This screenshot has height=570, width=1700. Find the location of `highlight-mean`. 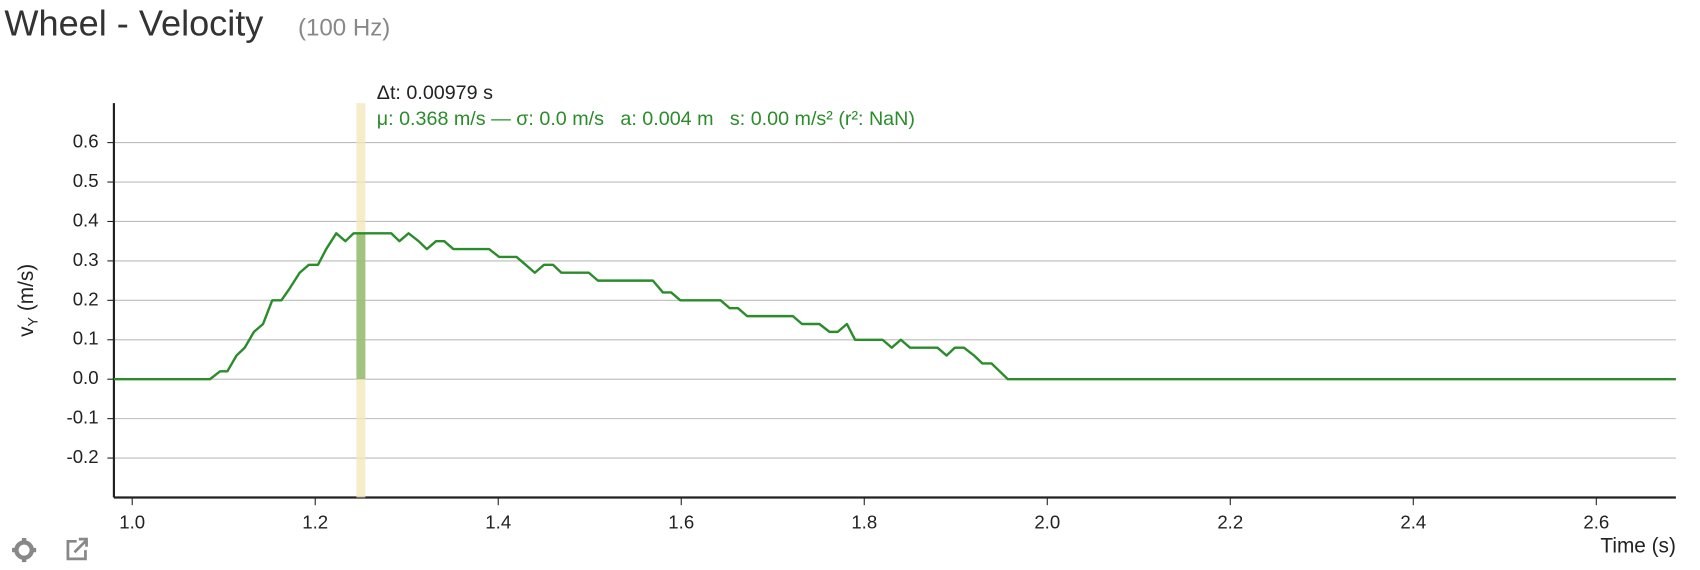

highlight-mean is located at coordinates (361, 307).